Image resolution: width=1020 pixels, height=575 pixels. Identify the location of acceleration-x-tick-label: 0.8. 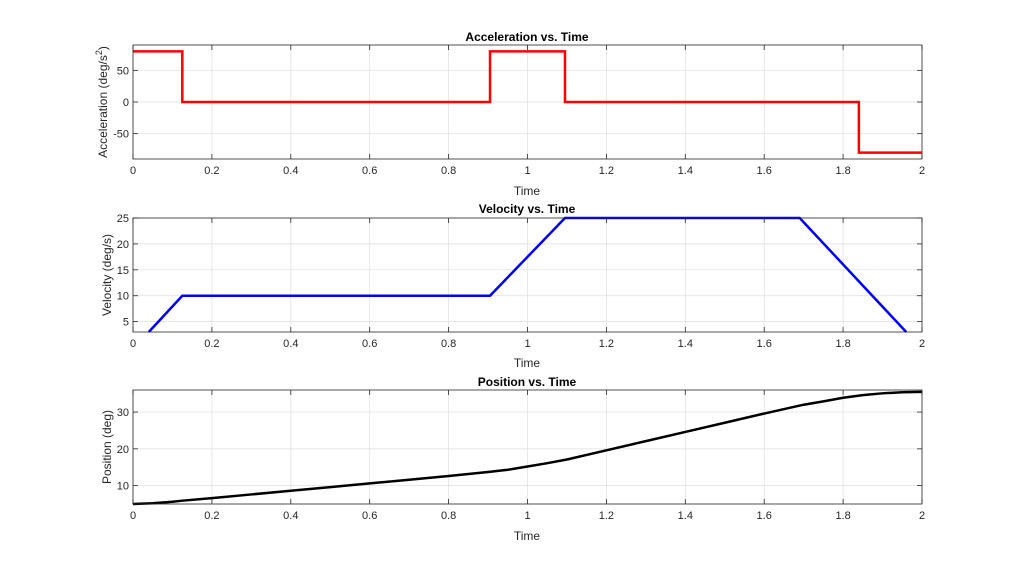
(448, 171).